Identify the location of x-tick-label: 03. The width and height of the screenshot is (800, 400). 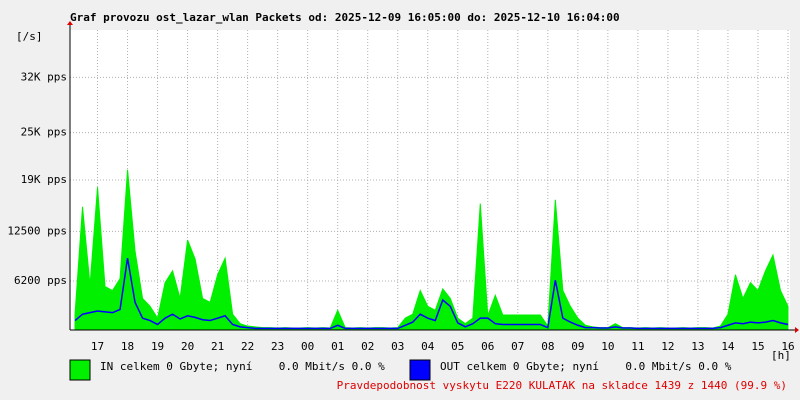
(397, 346).